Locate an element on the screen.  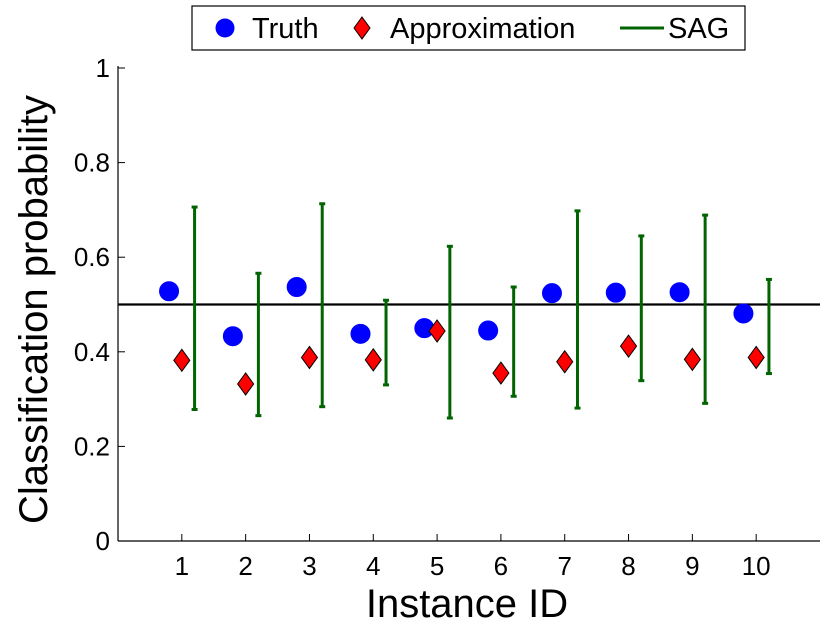
x-tick-label: 9 is located at coordinates (692, 566).